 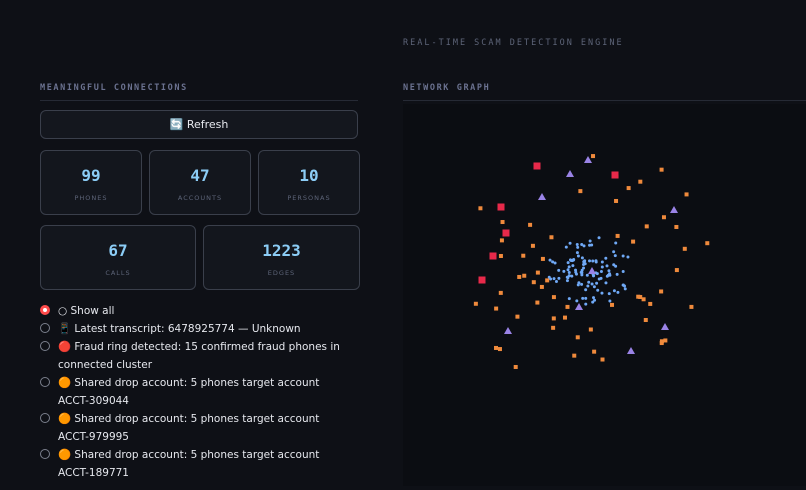 What do you see at coordinates (281, 273) in the screenshot?
I see `stat-label: EDGES` at bounding box center [281, 273].